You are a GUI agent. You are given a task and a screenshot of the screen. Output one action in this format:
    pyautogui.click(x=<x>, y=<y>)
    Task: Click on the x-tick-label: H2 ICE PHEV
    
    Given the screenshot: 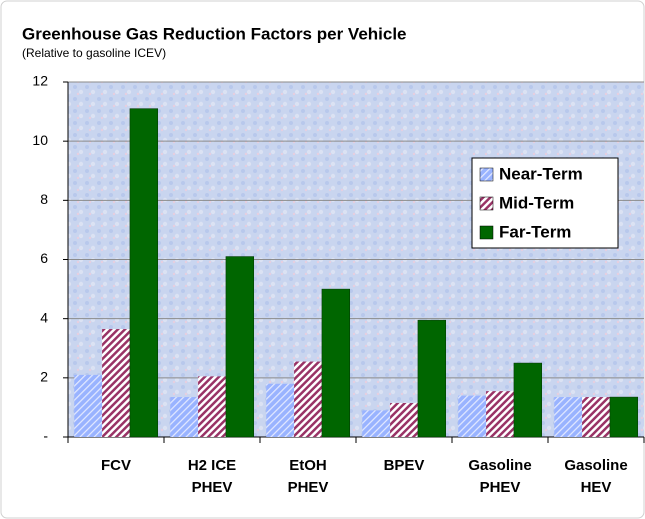 What is the action you would take?
    pyautogui.click(x=212, y=476)
    